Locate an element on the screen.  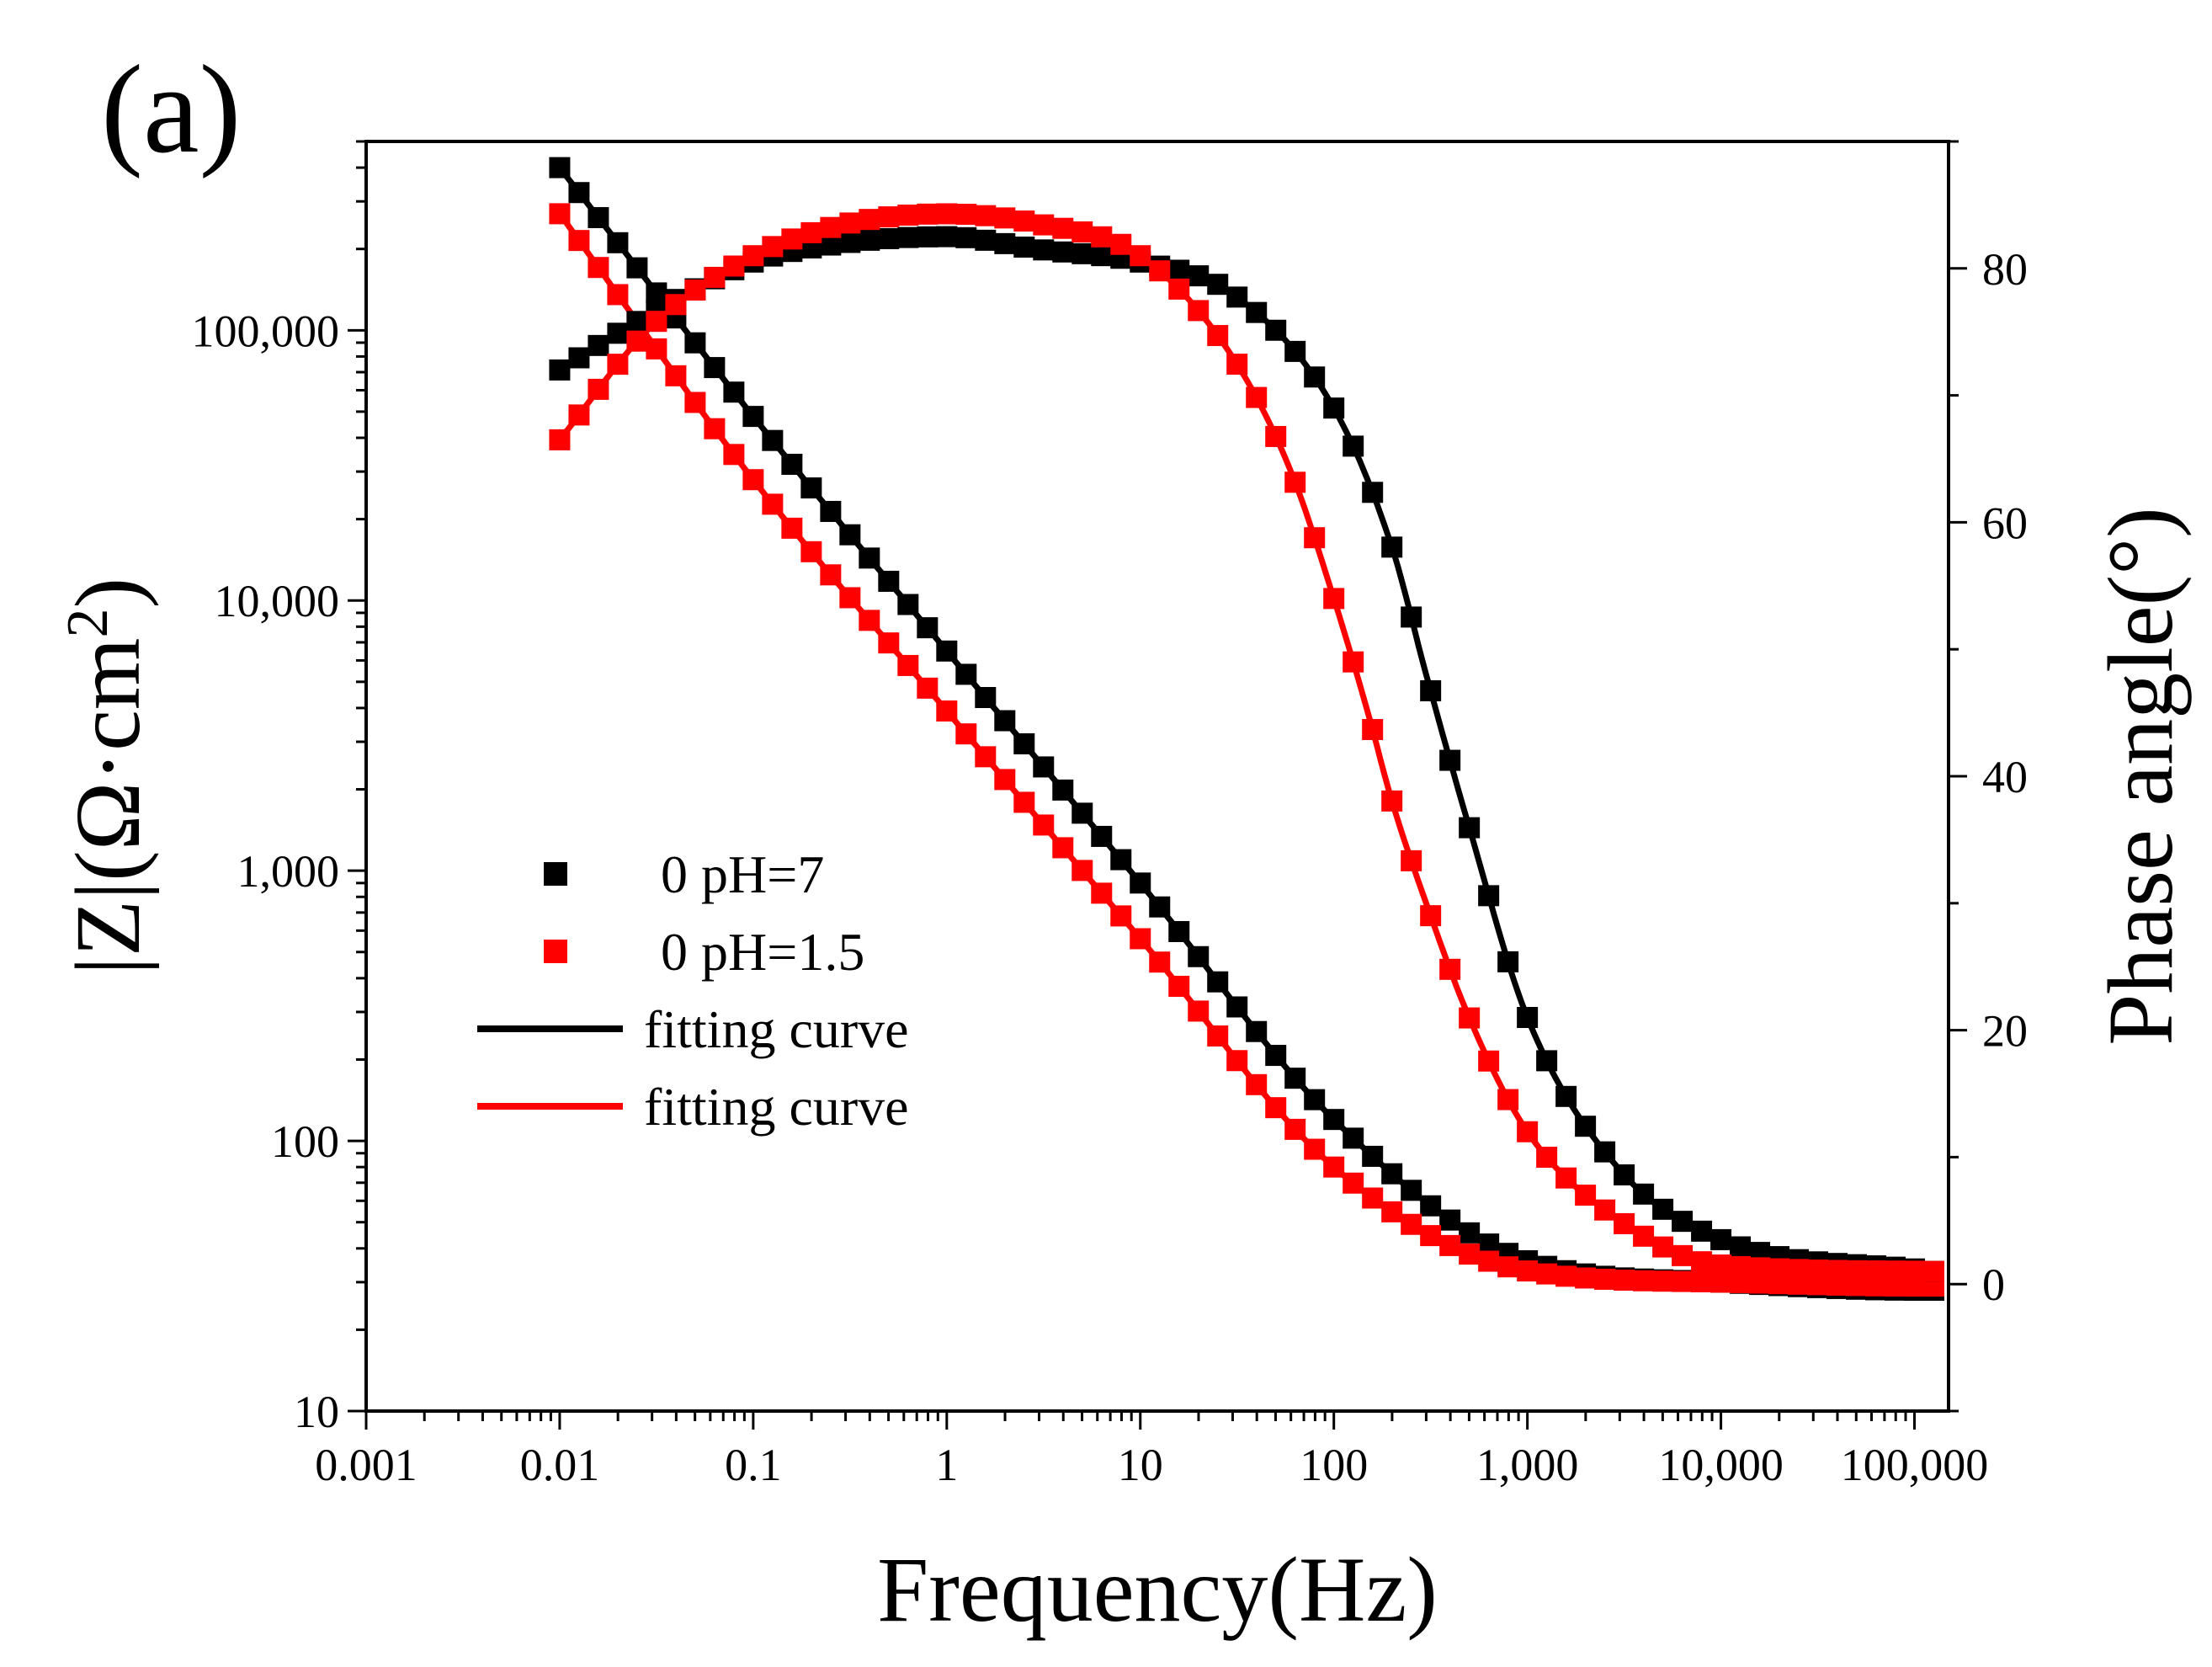
y-left-tick-label: 100 is located at coordinates (305, 1141).